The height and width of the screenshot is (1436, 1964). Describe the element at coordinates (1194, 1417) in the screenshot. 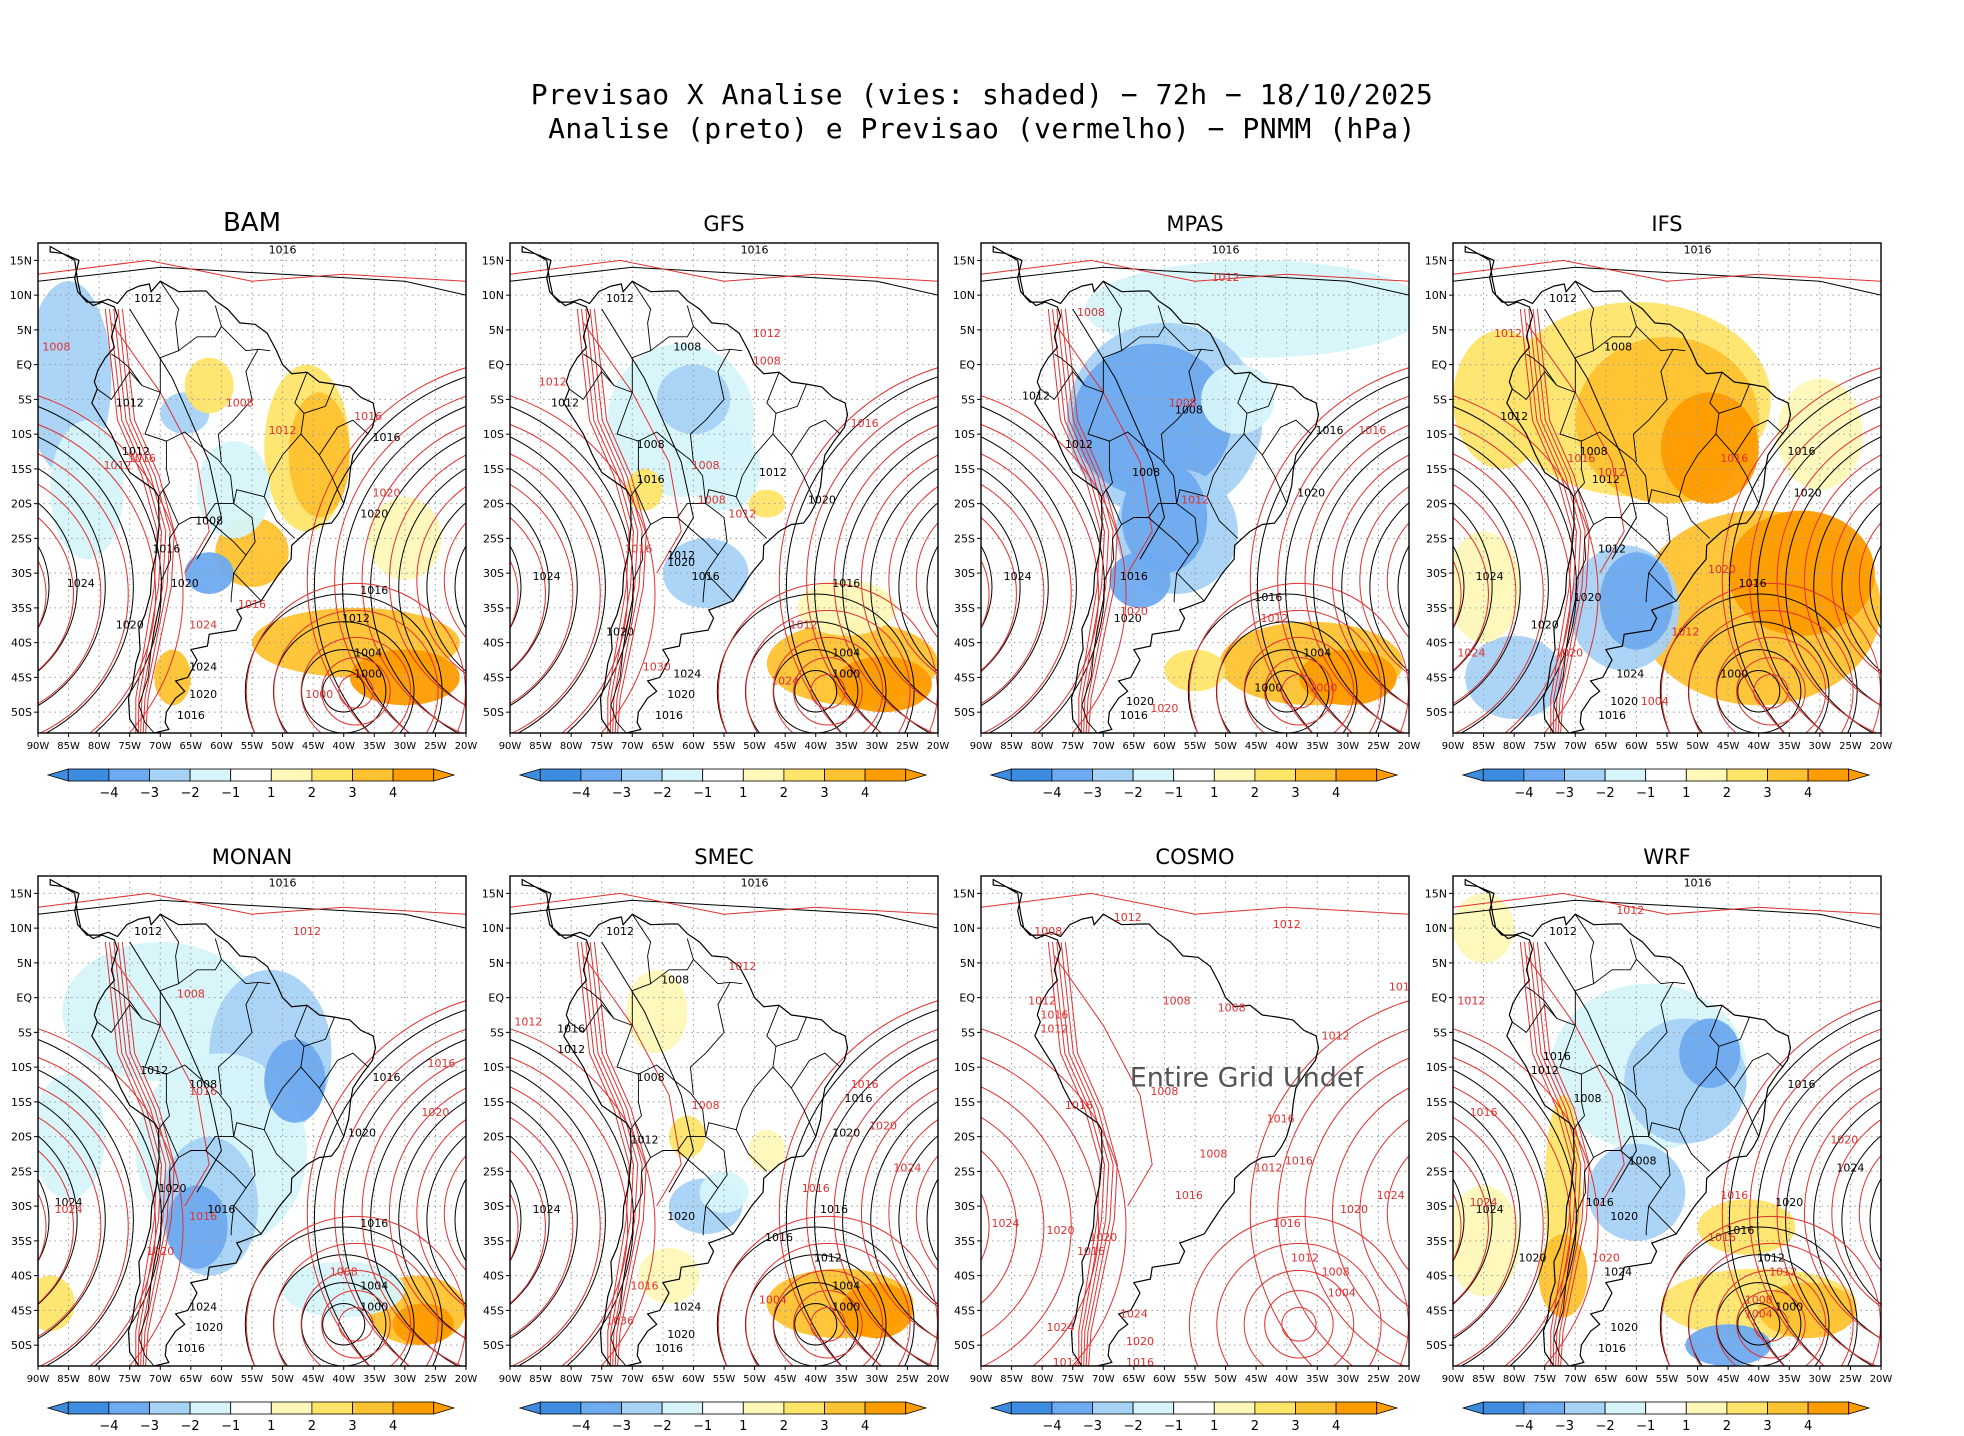

I see `colorbar: −4 −3 −2 −1 1 2 3 4` at that location.